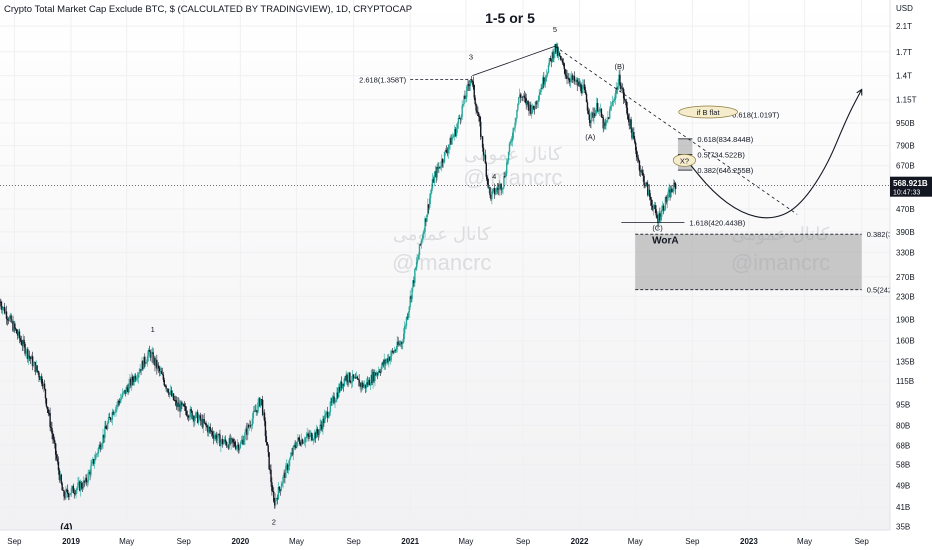  What do you see at coordinates (748, 262) in the screenshot?
I see `fib-zone` at bounding box center [748, 262].